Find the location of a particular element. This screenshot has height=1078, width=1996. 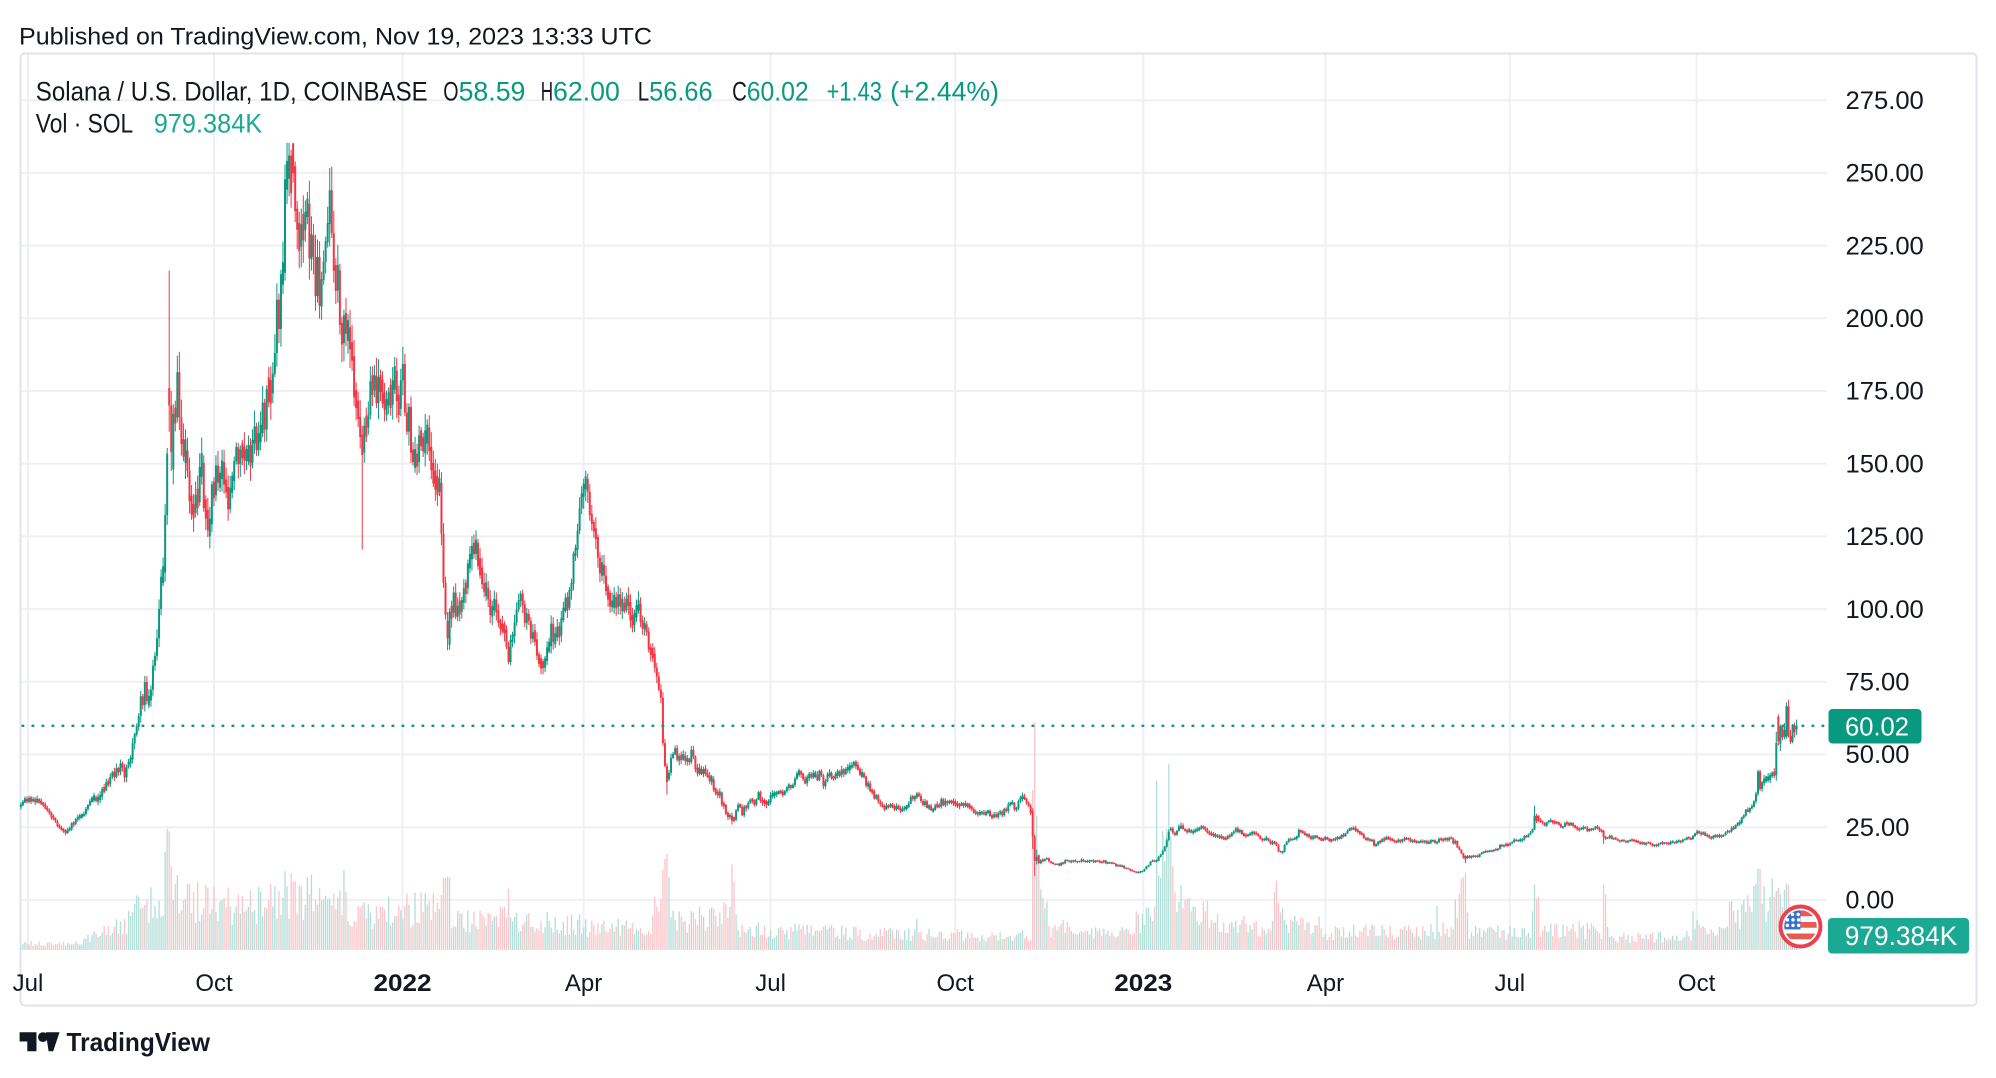

svg-text: 100.00 is located at coordinates (1885, 610).